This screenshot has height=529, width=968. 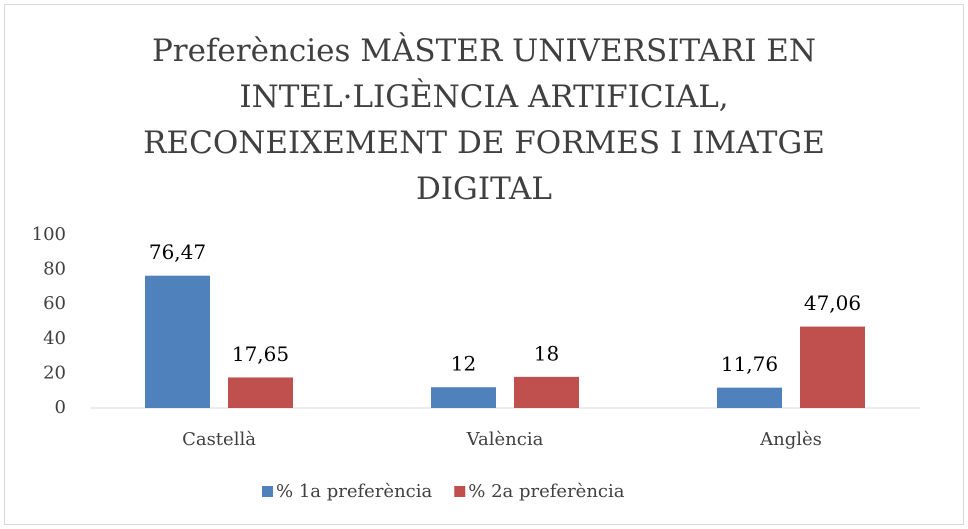 I want to click on value-label: 47,06, so click(x=832, y=303).